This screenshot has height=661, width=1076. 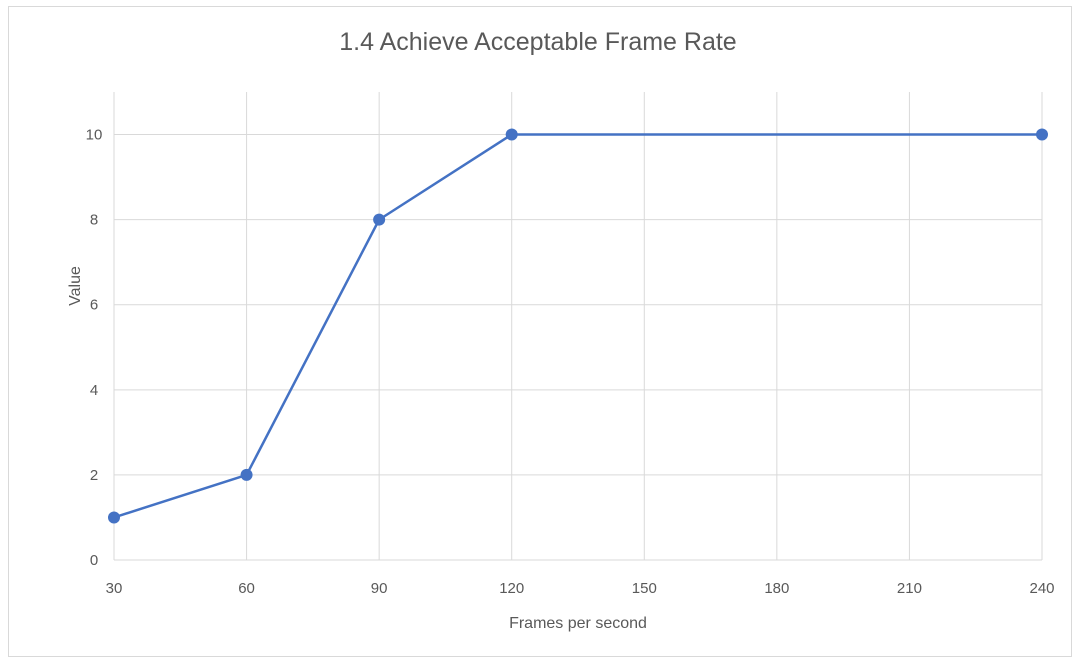 What do you see at coordinates (511, 588) in the screenshot?
I see `x-tick-label-120: 120` at bounding box center [511, 588].